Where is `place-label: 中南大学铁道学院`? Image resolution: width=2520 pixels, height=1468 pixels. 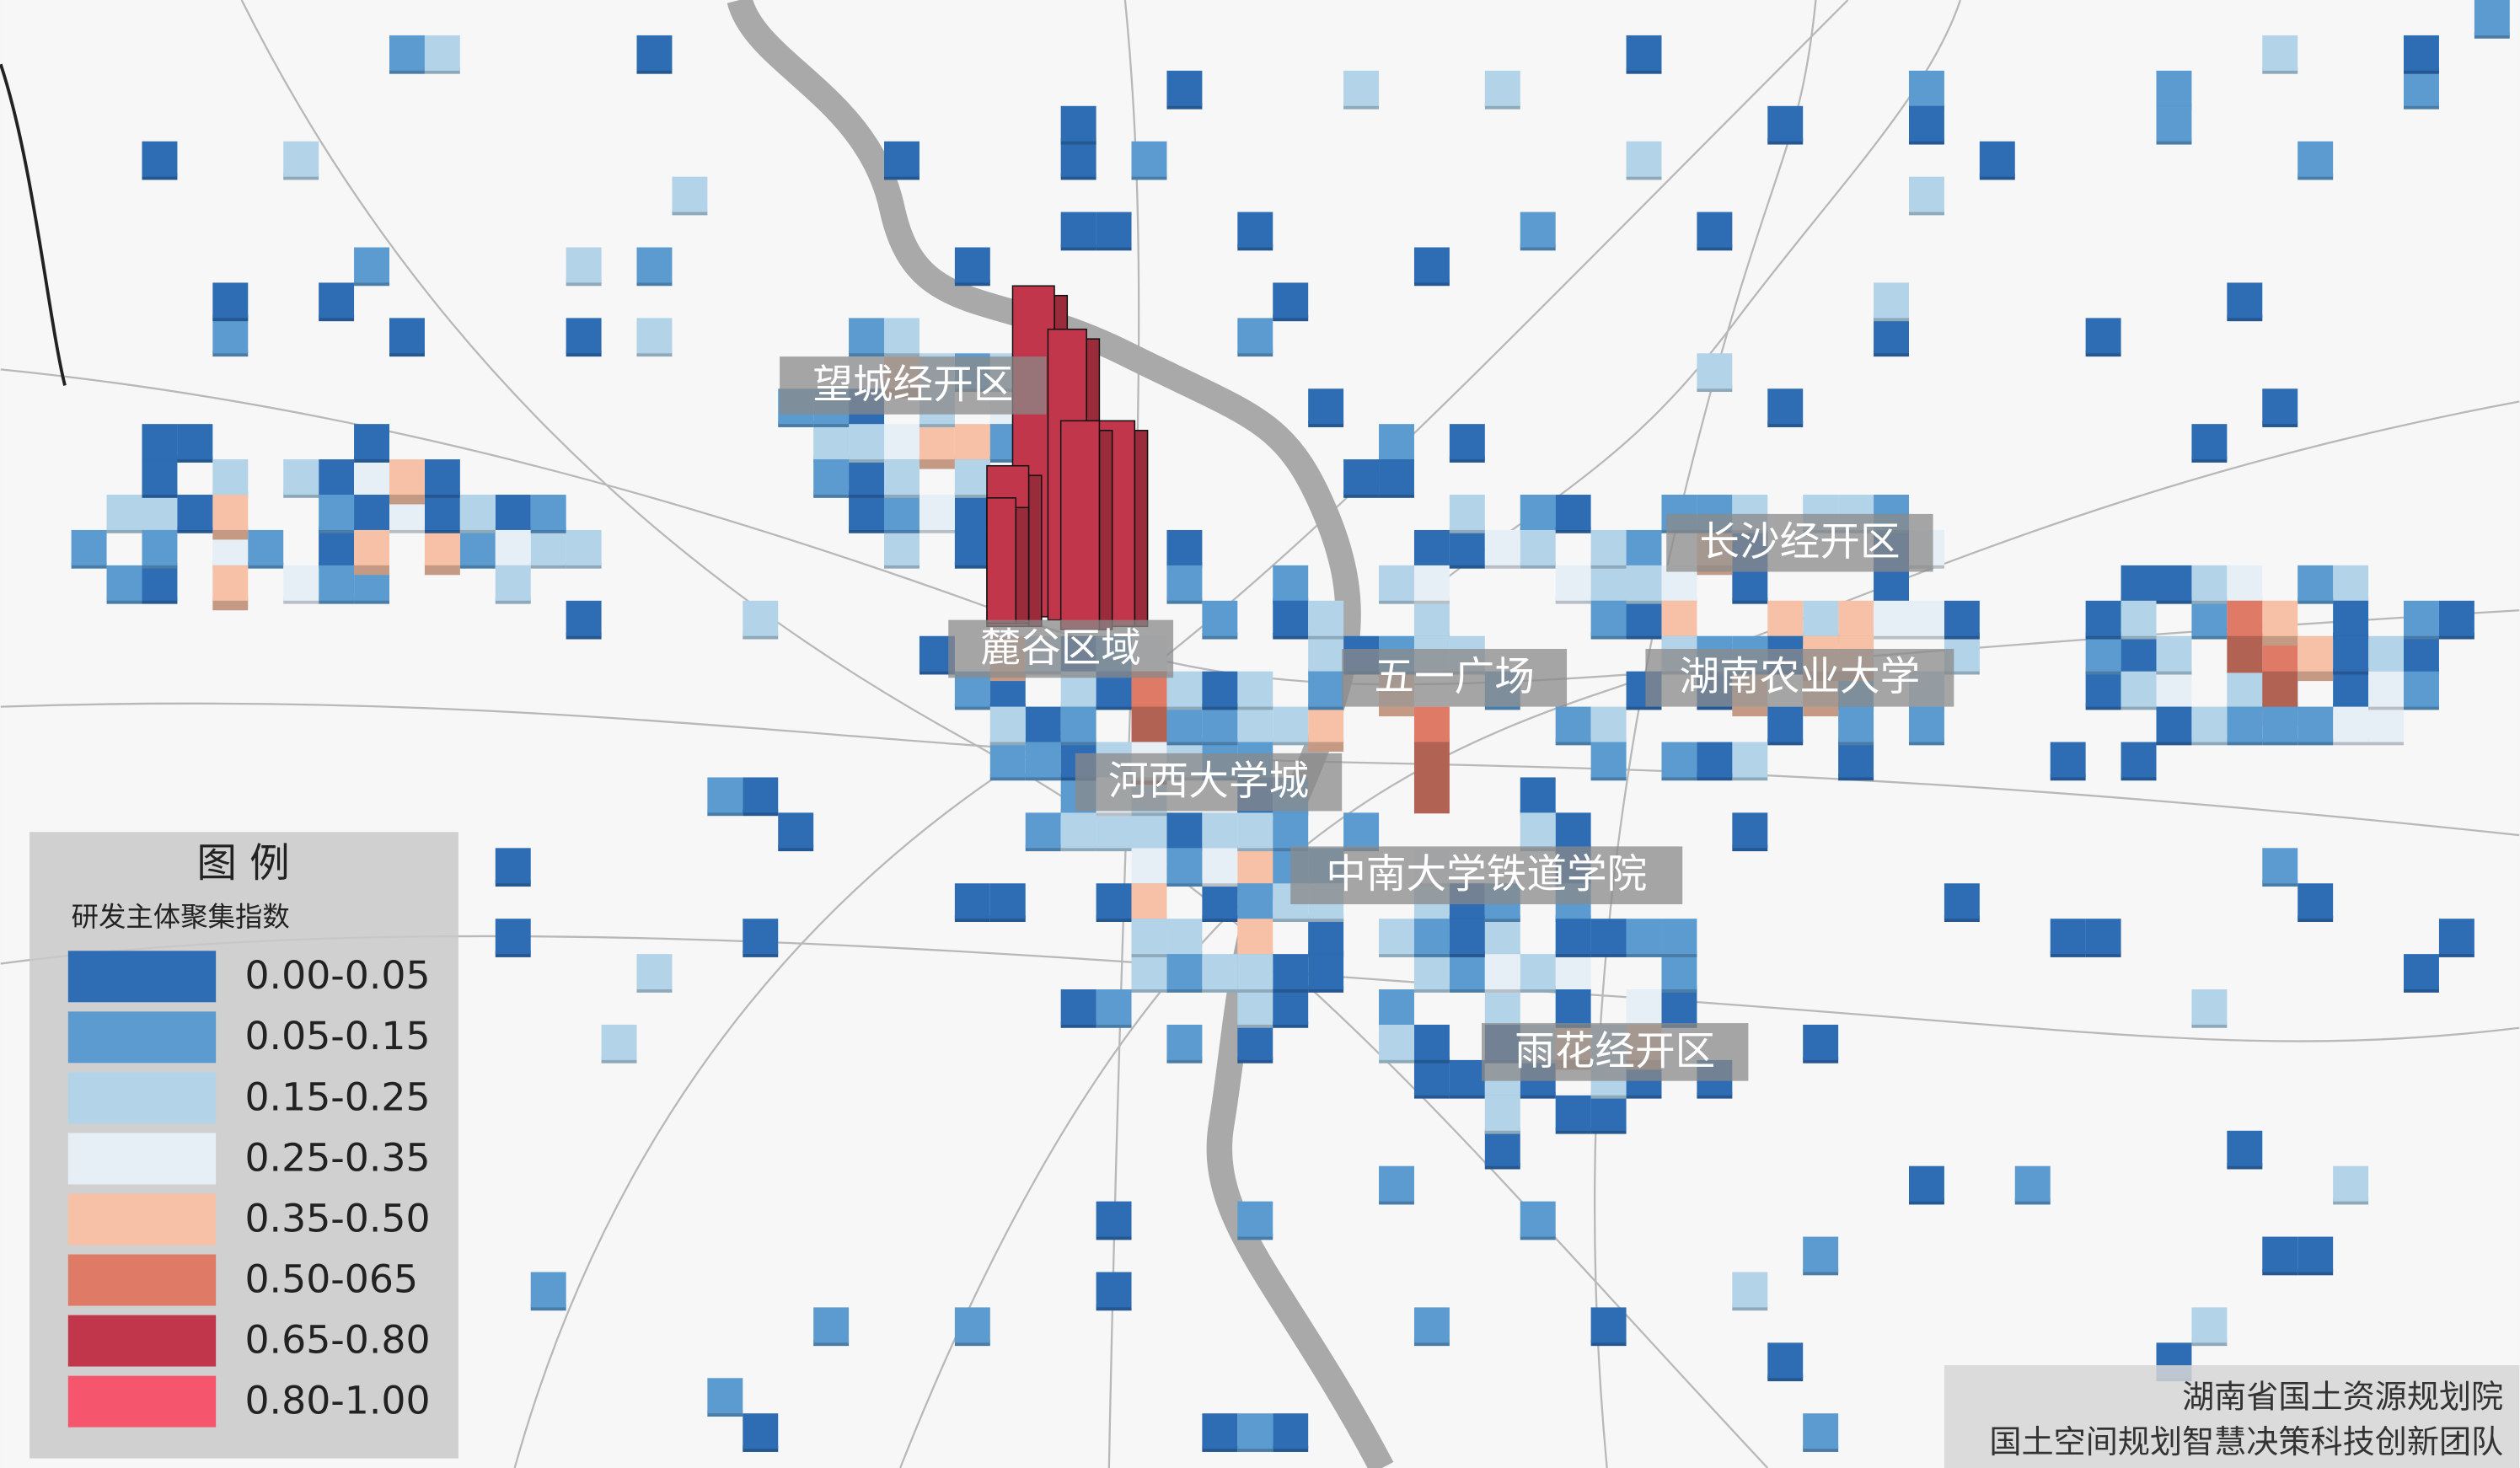 place-label: 中南大学铁道学院 is located at coordinates (1486, 875).